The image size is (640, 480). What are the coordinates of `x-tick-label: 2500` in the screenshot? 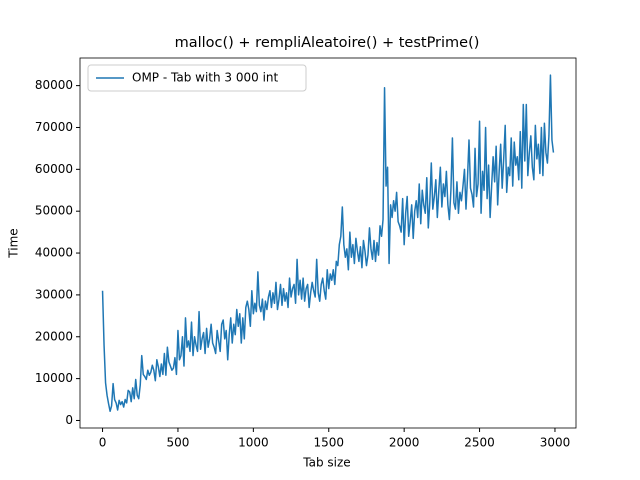 It's located at (479, 443).